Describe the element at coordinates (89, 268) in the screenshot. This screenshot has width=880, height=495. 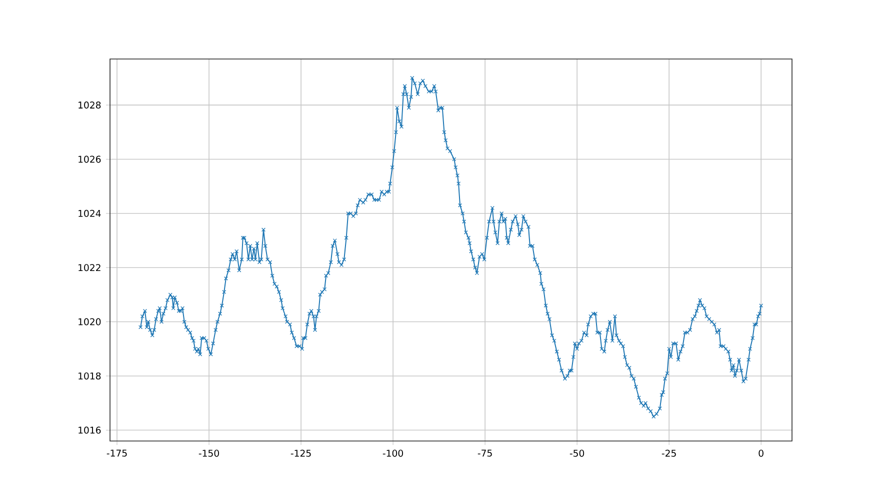
I see `y-tick-label: 1022` at that location.